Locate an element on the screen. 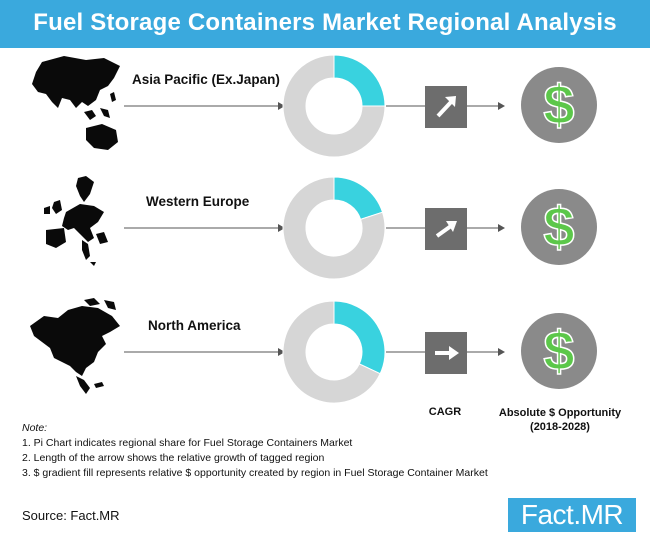 The width and height of the screenshot is (650, 539). region-label-asia-pacific: Asia Pacific (Ex.Japan) is located at coordinates (206, 79).